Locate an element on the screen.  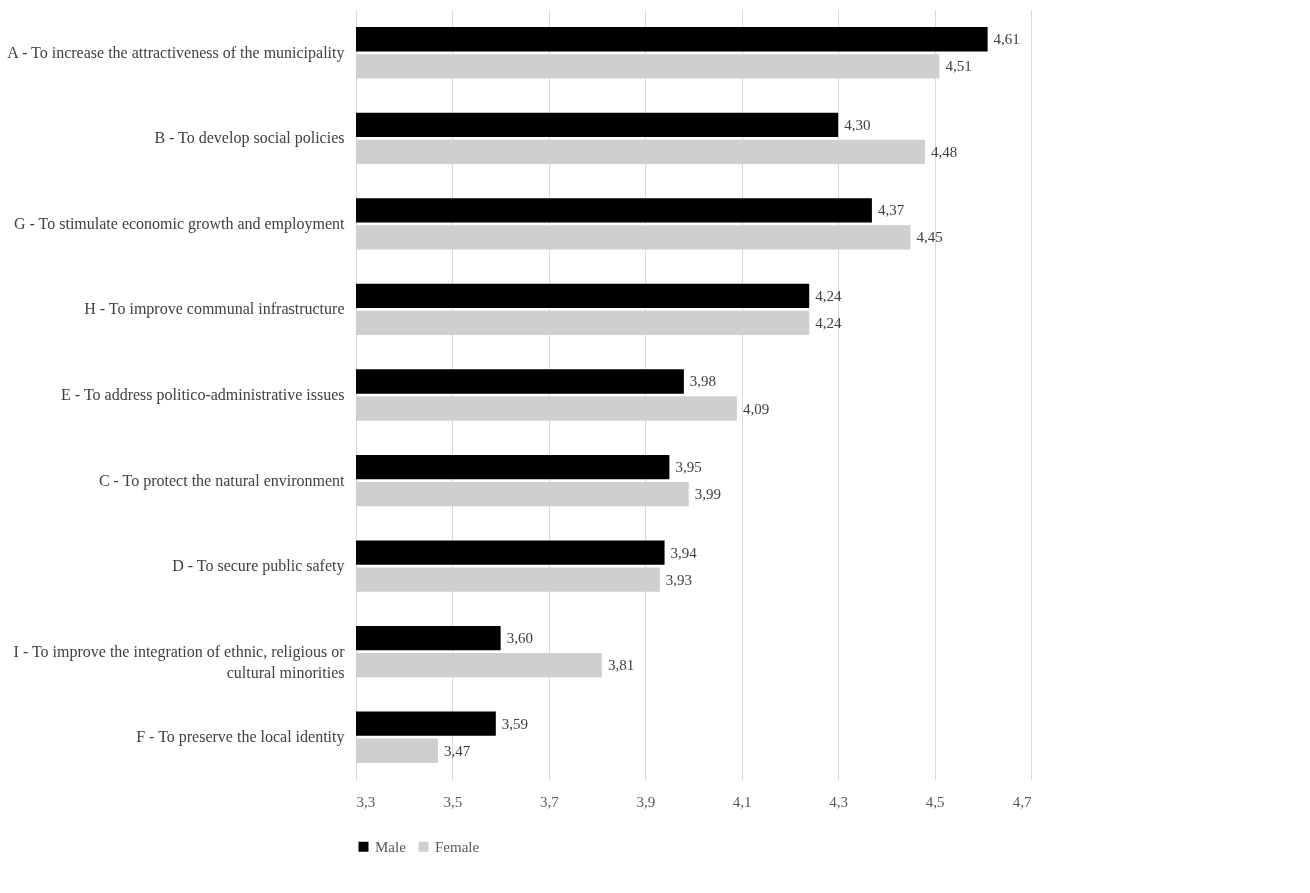
data-label: 4,09 is located at coordinates (756, 408).